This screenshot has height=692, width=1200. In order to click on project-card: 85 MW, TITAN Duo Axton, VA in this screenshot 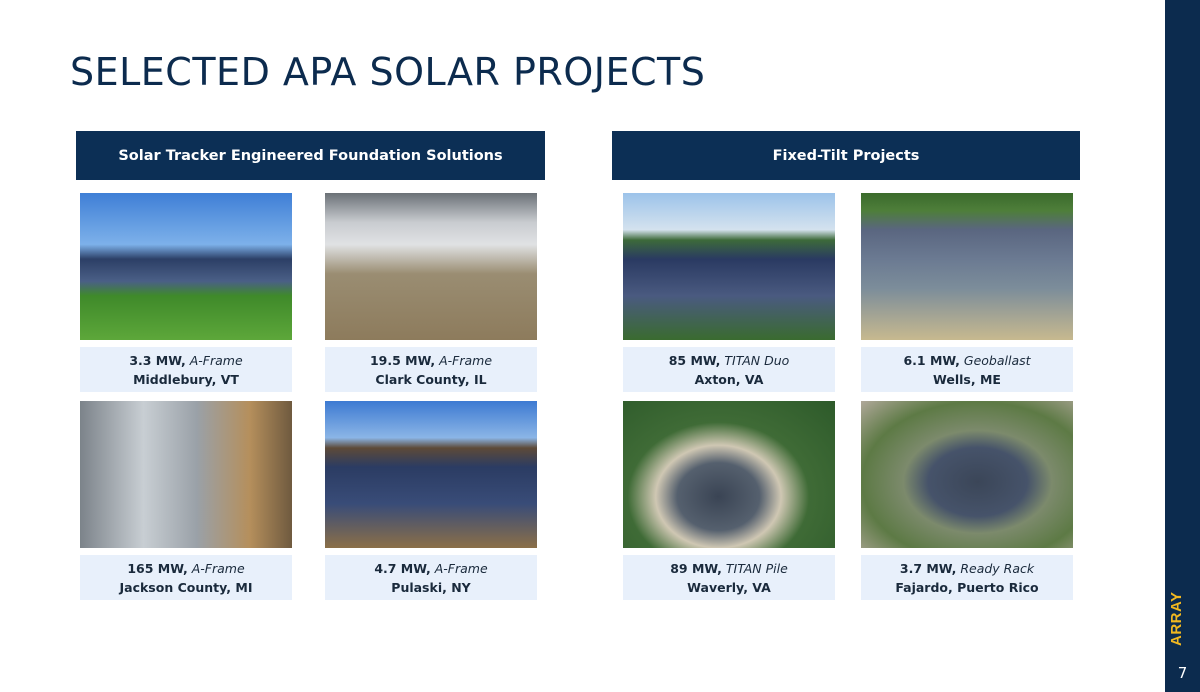, I will do `click(729, 292)`.